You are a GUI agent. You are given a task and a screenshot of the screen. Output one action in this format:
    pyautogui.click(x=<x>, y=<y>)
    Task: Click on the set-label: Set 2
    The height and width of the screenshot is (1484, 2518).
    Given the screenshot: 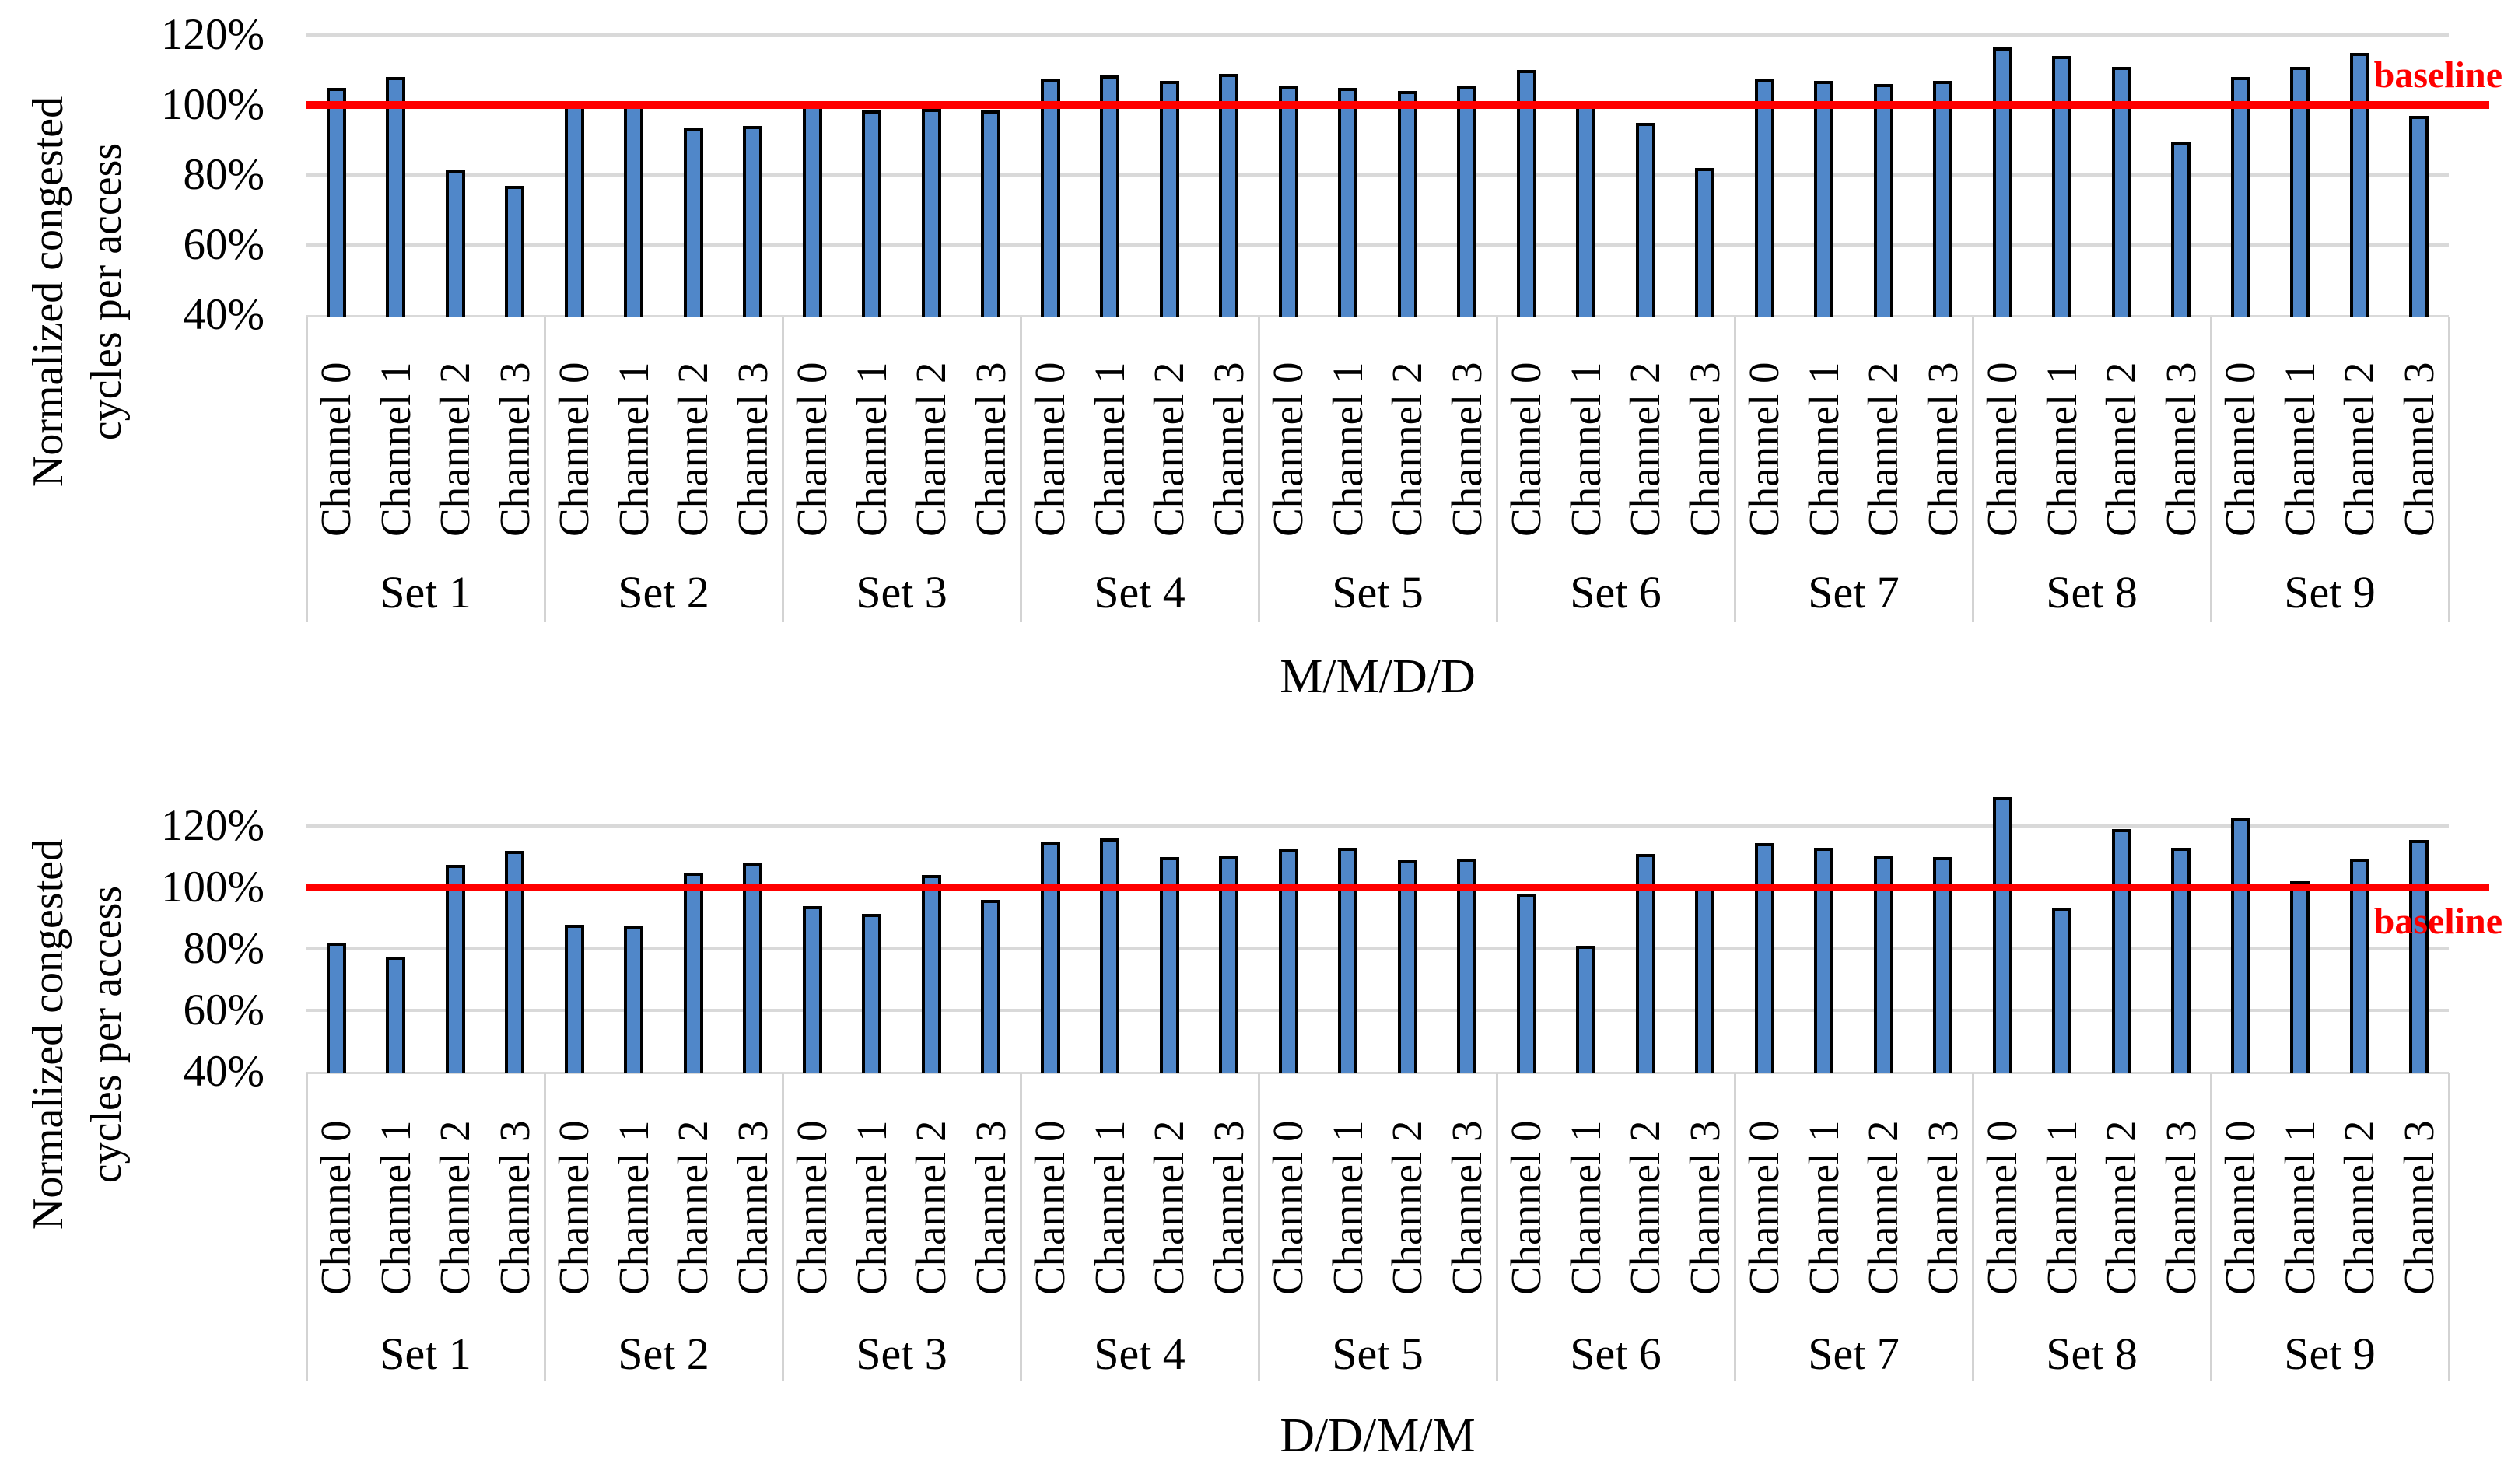 What is the action you would take?
    pyautogui.click(x=663, y=592)
    